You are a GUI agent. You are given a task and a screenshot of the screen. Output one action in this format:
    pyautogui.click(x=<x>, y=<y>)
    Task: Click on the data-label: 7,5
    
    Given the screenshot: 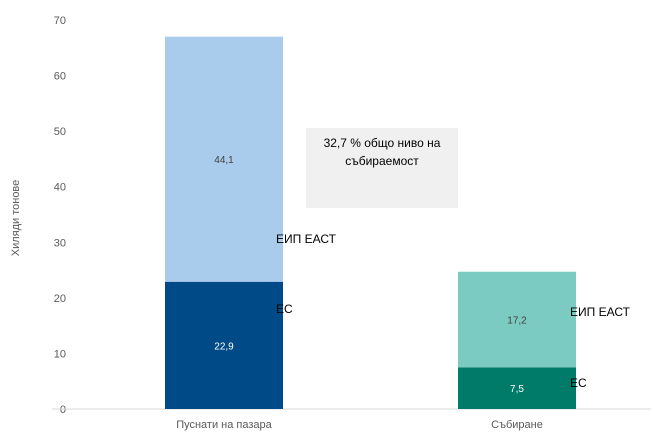 What is the action you would take?
    pyautogui.click(x=517, y=389)
    